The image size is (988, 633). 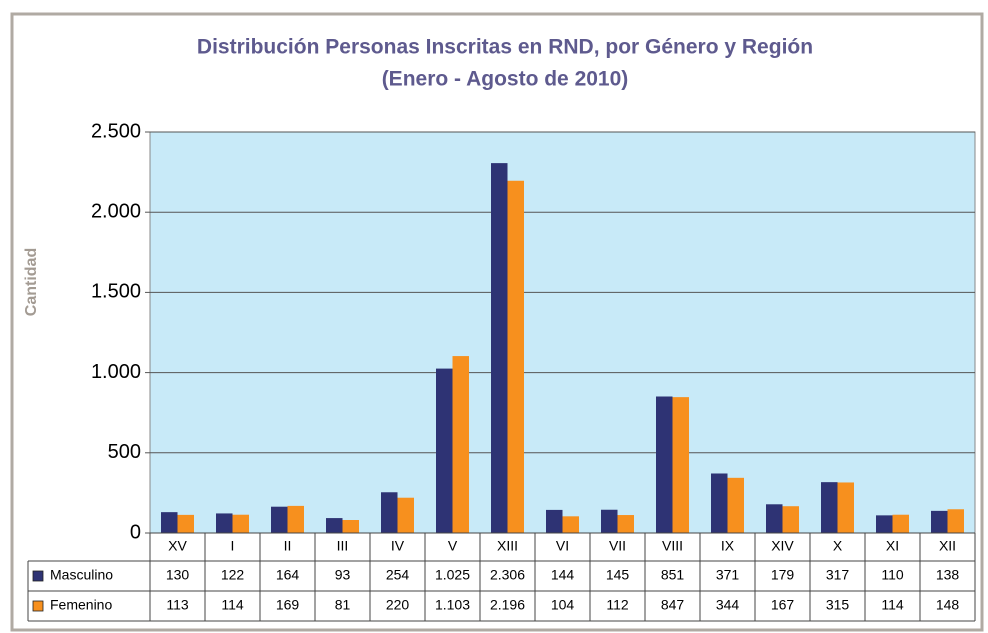 I want to click on table-value: 113, so click(x=177, y=605).